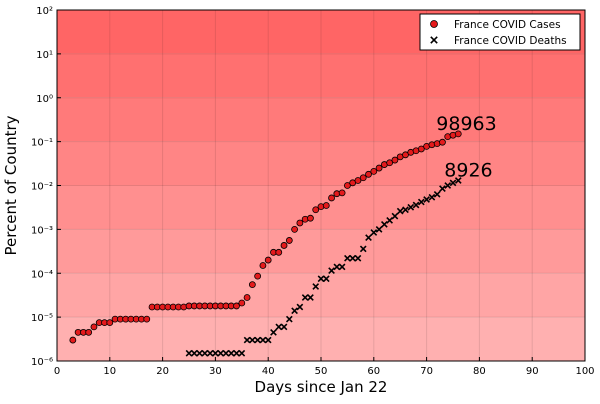  Describe the element at coordinates (11, 185) in the screenshot. I see `y-axis-label: Percent of Country` at that location.